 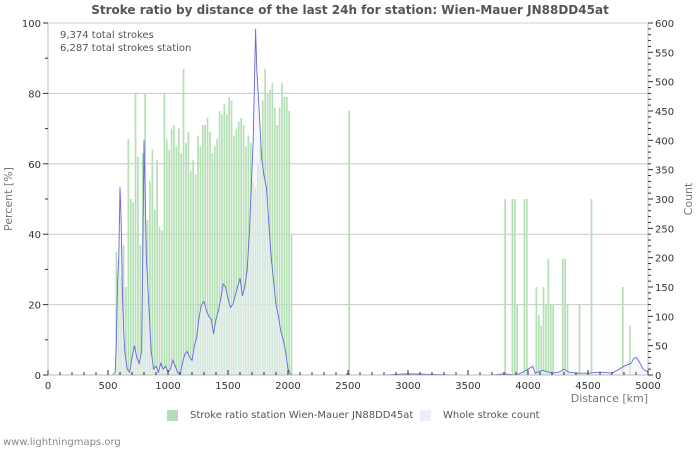 What do you see at coordinates (664, 24) in the screenshot?
I see `y2-tick-label: 600` at bounding box center [664, 24].